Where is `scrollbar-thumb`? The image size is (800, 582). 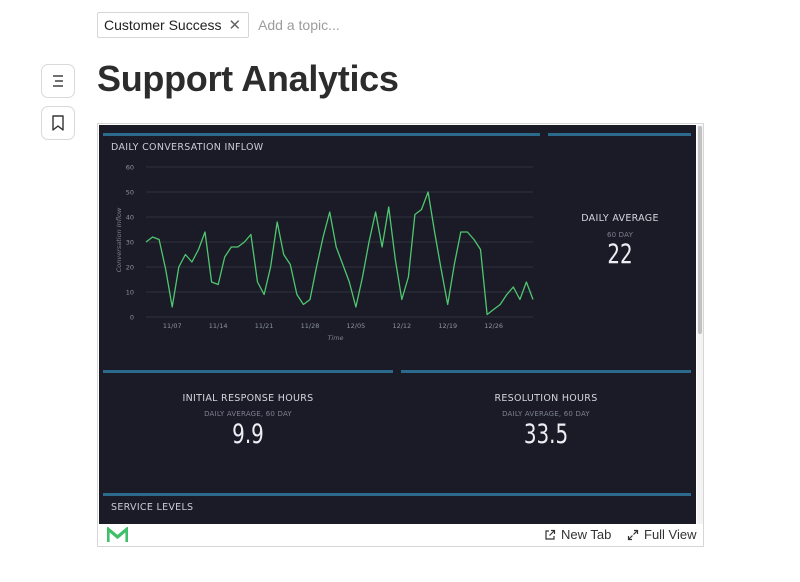 scrollbar-thumb is located at coordinates (700, 230).